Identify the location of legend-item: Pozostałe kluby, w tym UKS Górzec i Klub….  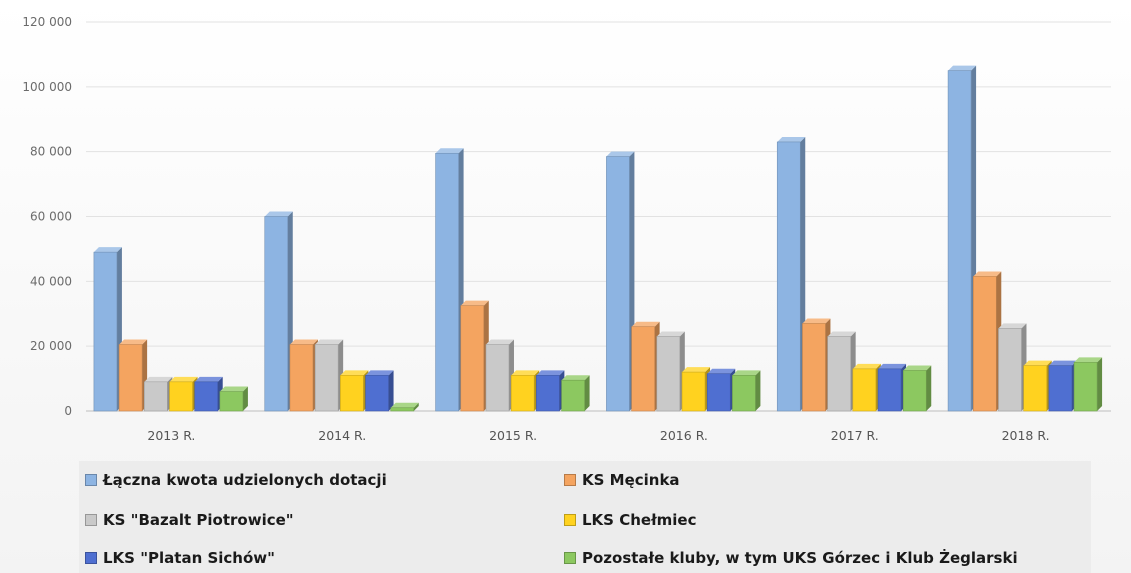
(791, 558).